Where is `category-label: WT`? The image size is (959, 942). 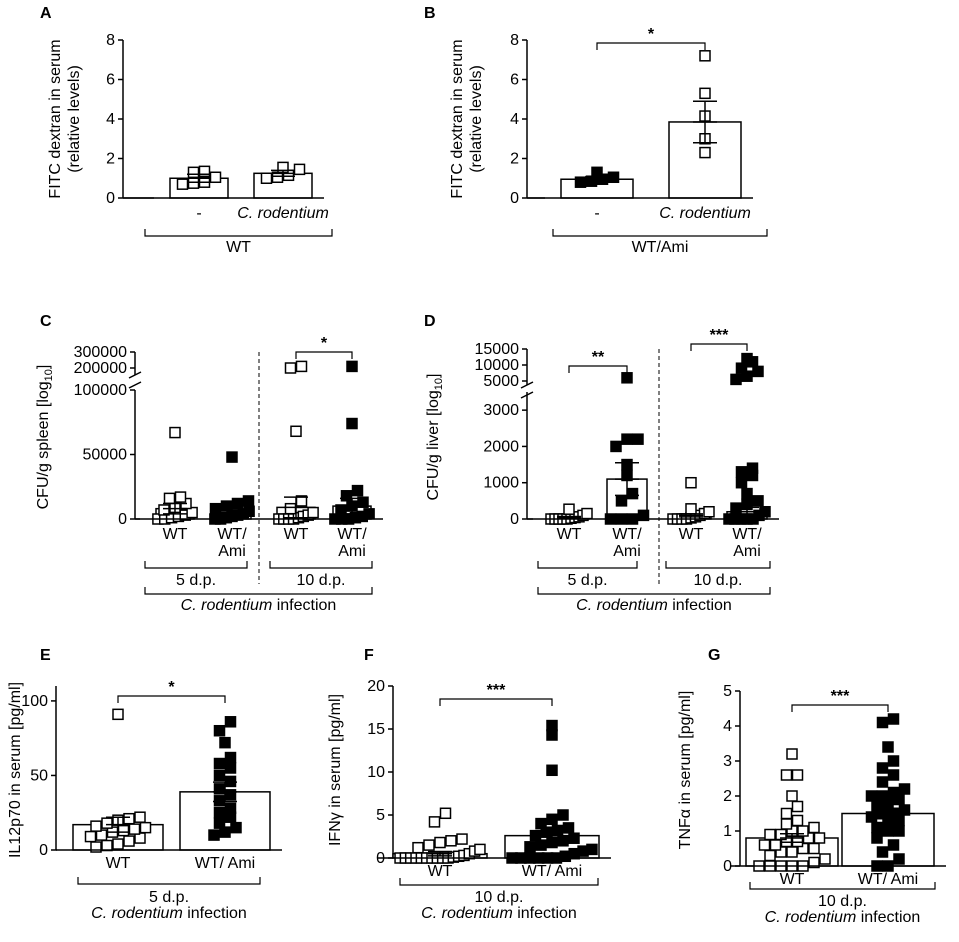
category-label: WT is located at coordinates (296, 534).